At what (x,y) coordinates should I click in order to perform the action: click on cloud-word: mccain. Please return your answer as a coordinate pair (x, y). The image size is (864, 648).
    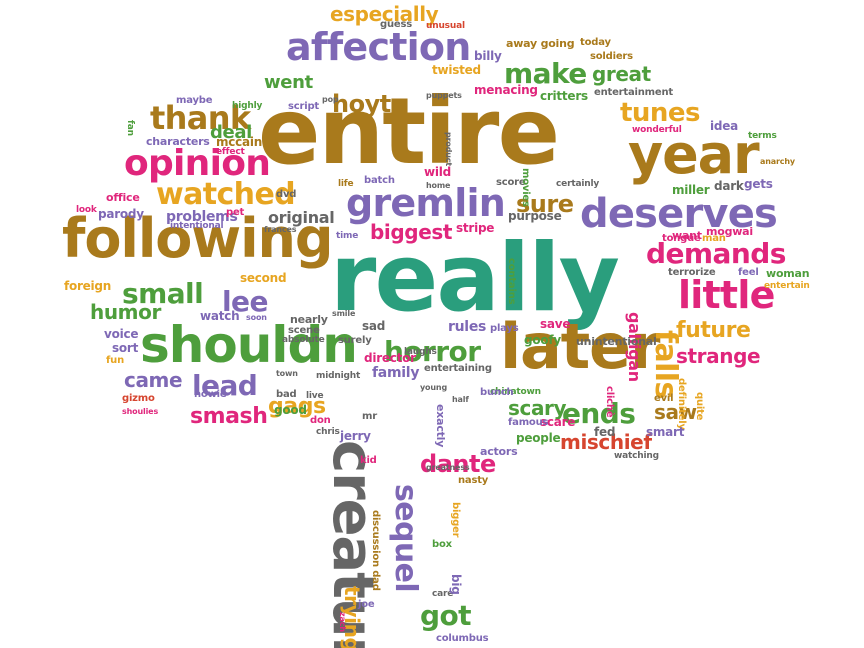
    Looking at the image, I should click on (239, 142).